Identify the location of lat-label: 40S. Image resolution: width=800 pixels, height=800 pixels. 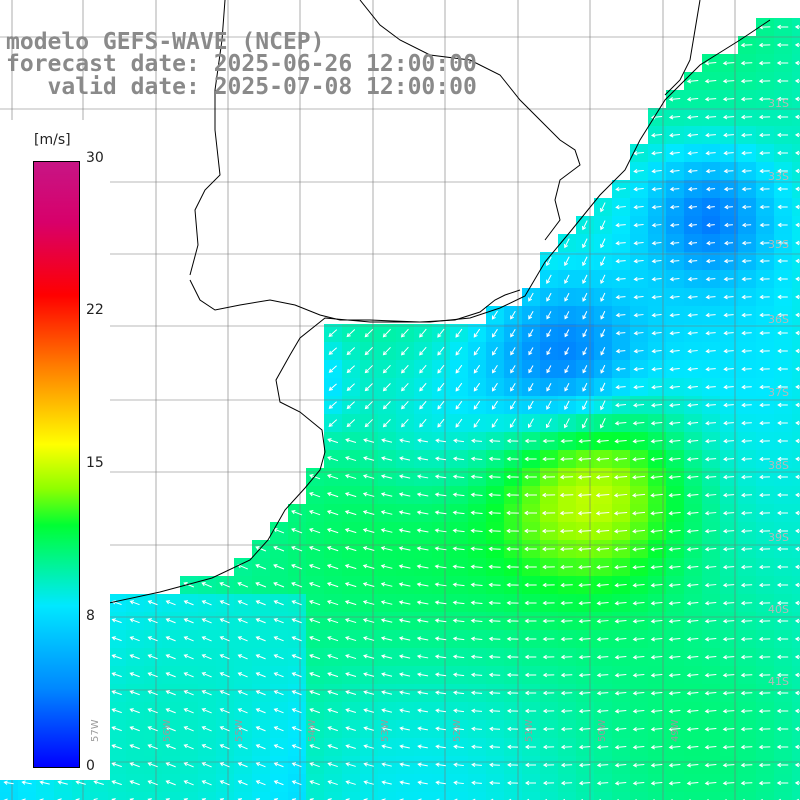
(778, 609).